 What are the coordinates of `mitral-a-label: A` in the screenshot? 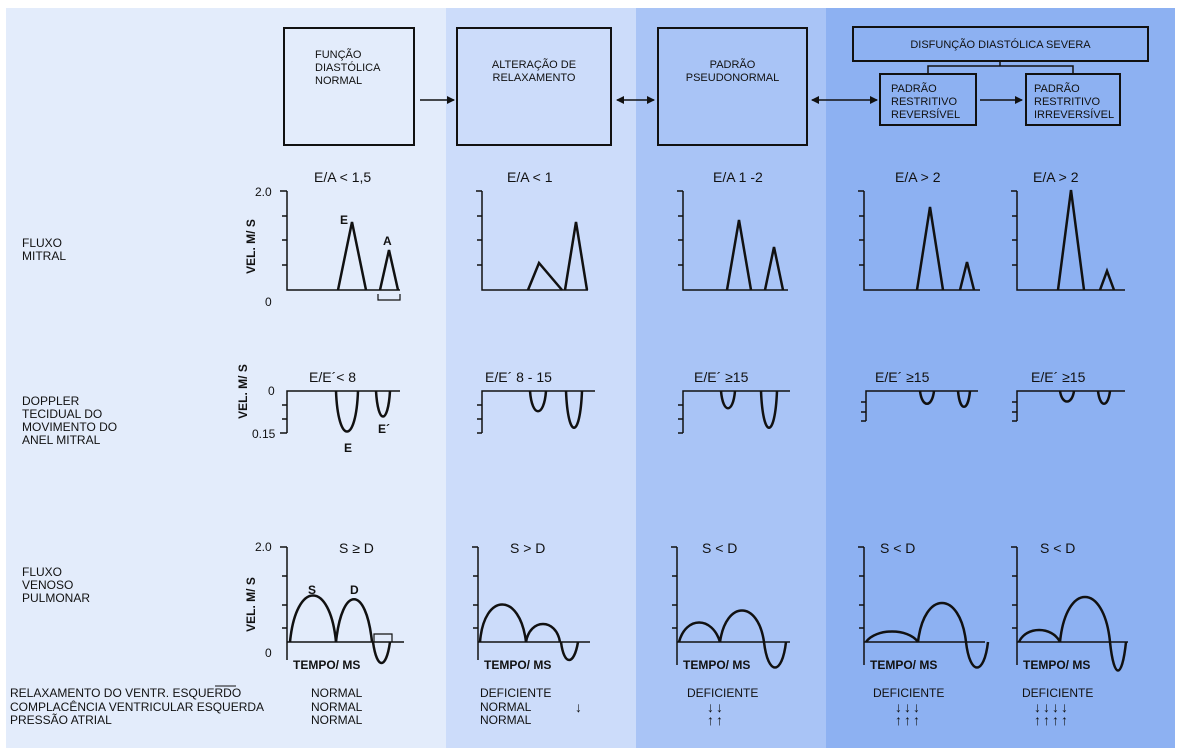 It's located at (387, 241).